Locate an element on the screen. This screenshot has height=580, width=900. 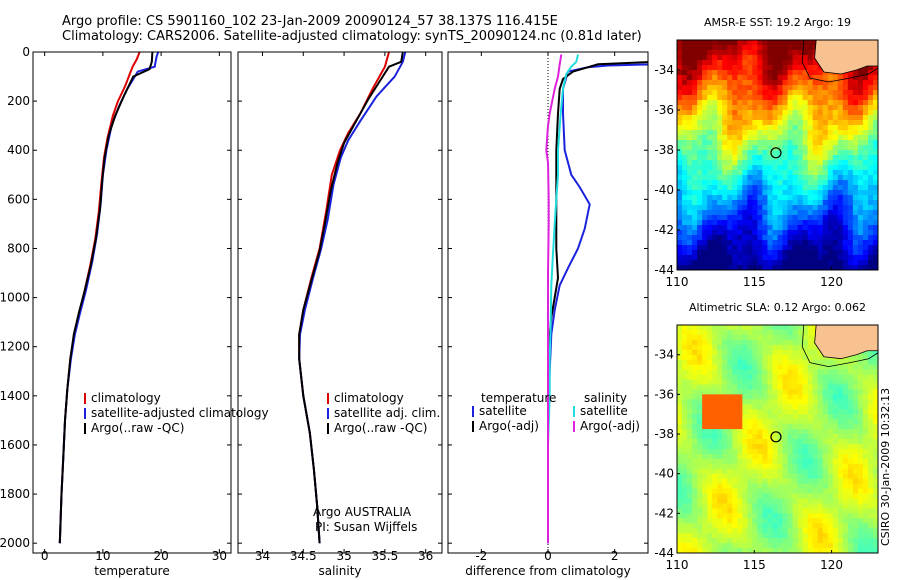
y-tick-label: 800 is located at coordinates (18, 248).